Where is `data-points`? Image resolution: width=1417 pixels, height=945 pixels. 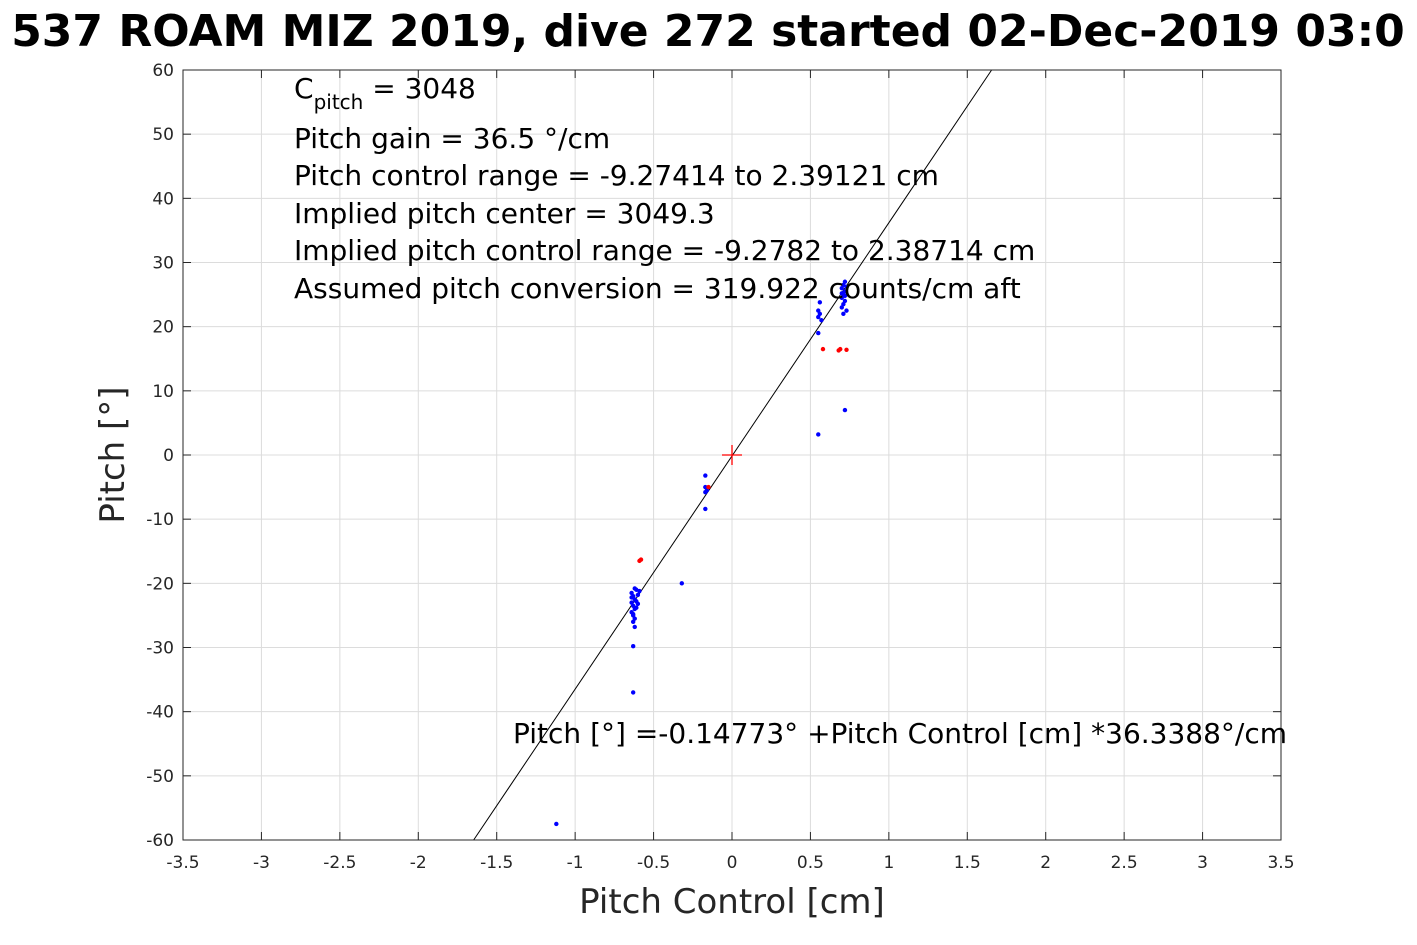 data-points is located at coordinates (701, 553).